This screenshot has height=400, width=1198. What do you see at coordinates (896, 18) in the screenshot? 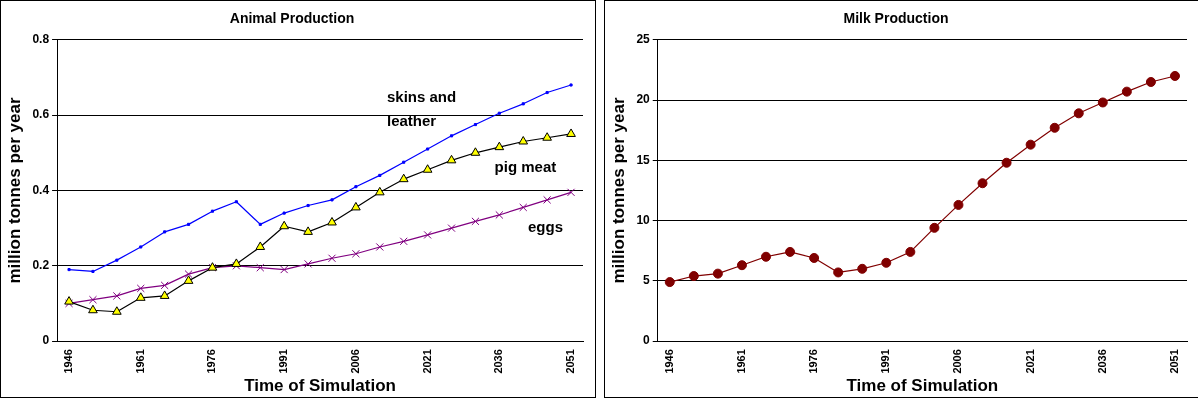
I see `chart-title: Milk Production` at bounding box center [896, 18].